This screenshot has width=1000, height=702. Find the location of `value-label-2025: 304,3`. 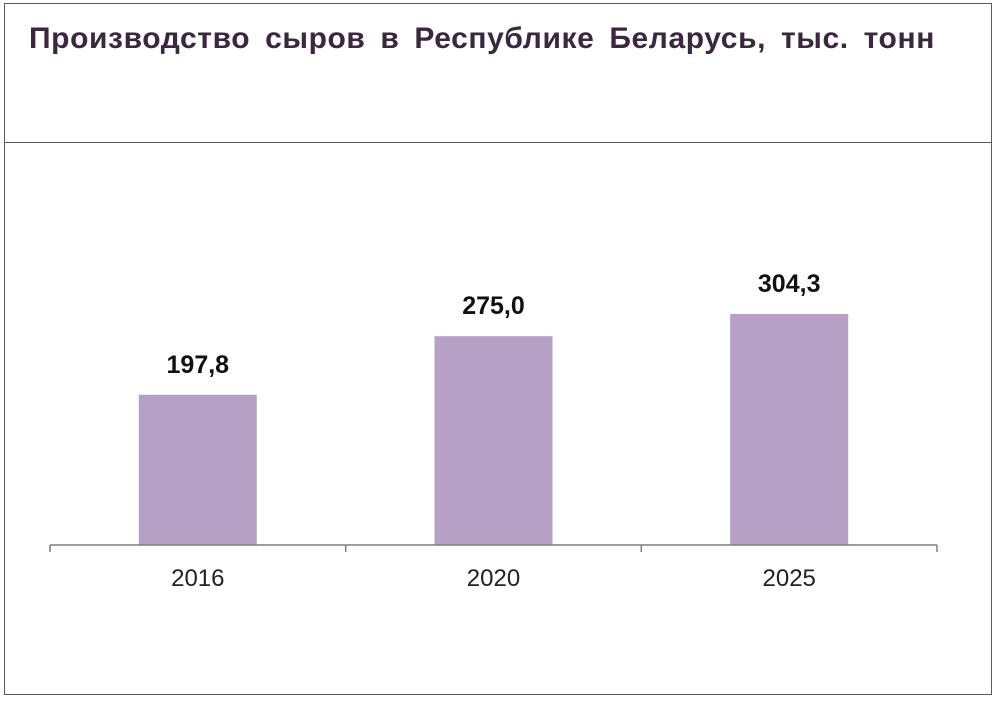

value-label-2025: 304,3 is located at coordinates (789, 284).